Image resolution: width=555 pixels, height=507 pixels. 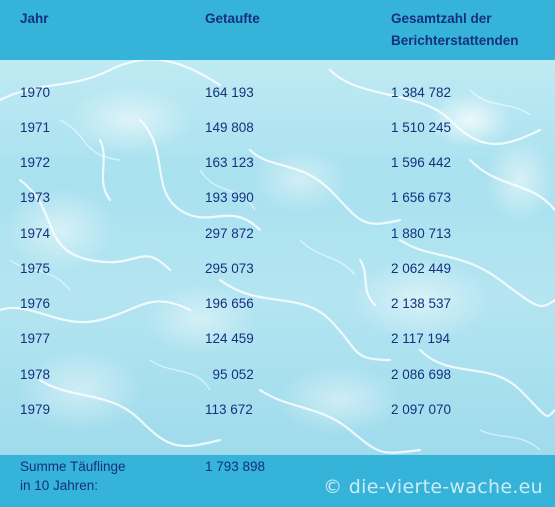 What do you see at coordinates (277, 269) in the screenshot?
I see `table-row: 1975 295 073 2 062 449` at bounding box center [277, 269].